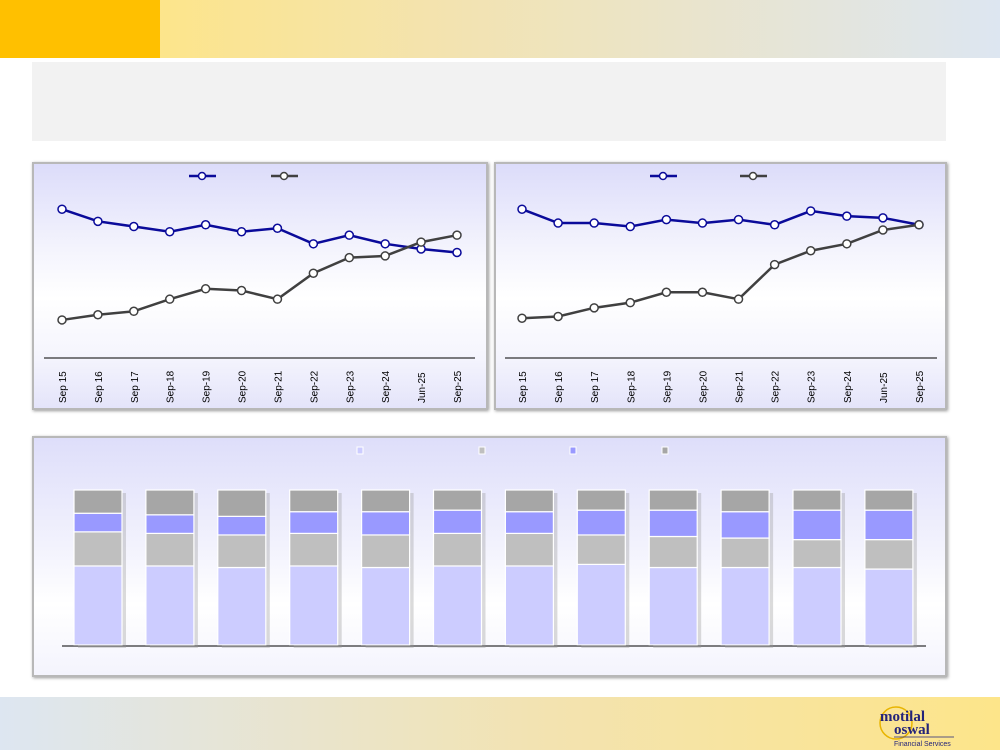 The image size is (1000, 753). I want to click on line-chart-right-panel, so click(720, 286).